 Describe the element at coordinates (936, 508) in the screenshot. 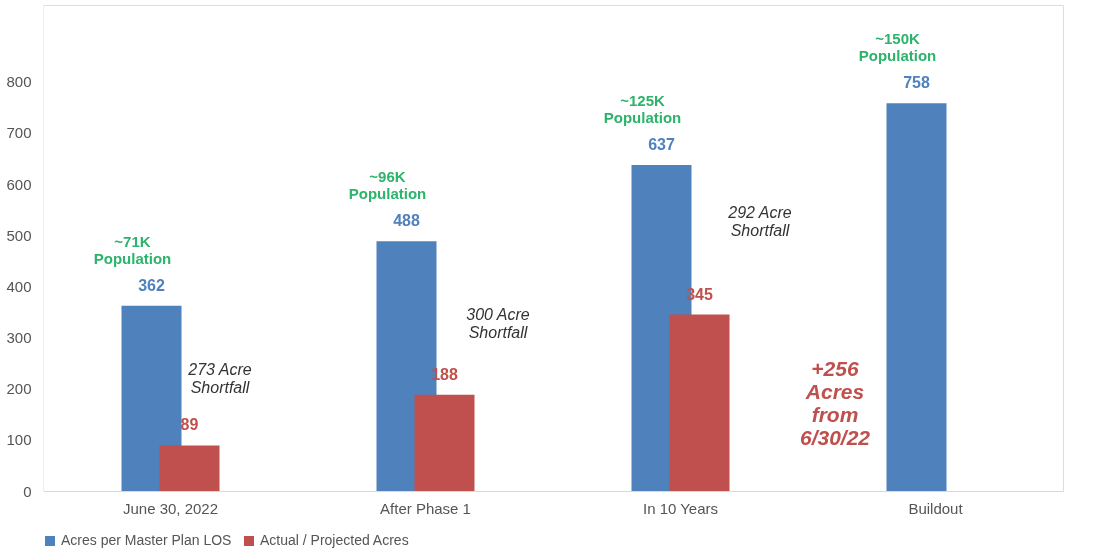

I see `x-tick-label: Buildout` at that location.